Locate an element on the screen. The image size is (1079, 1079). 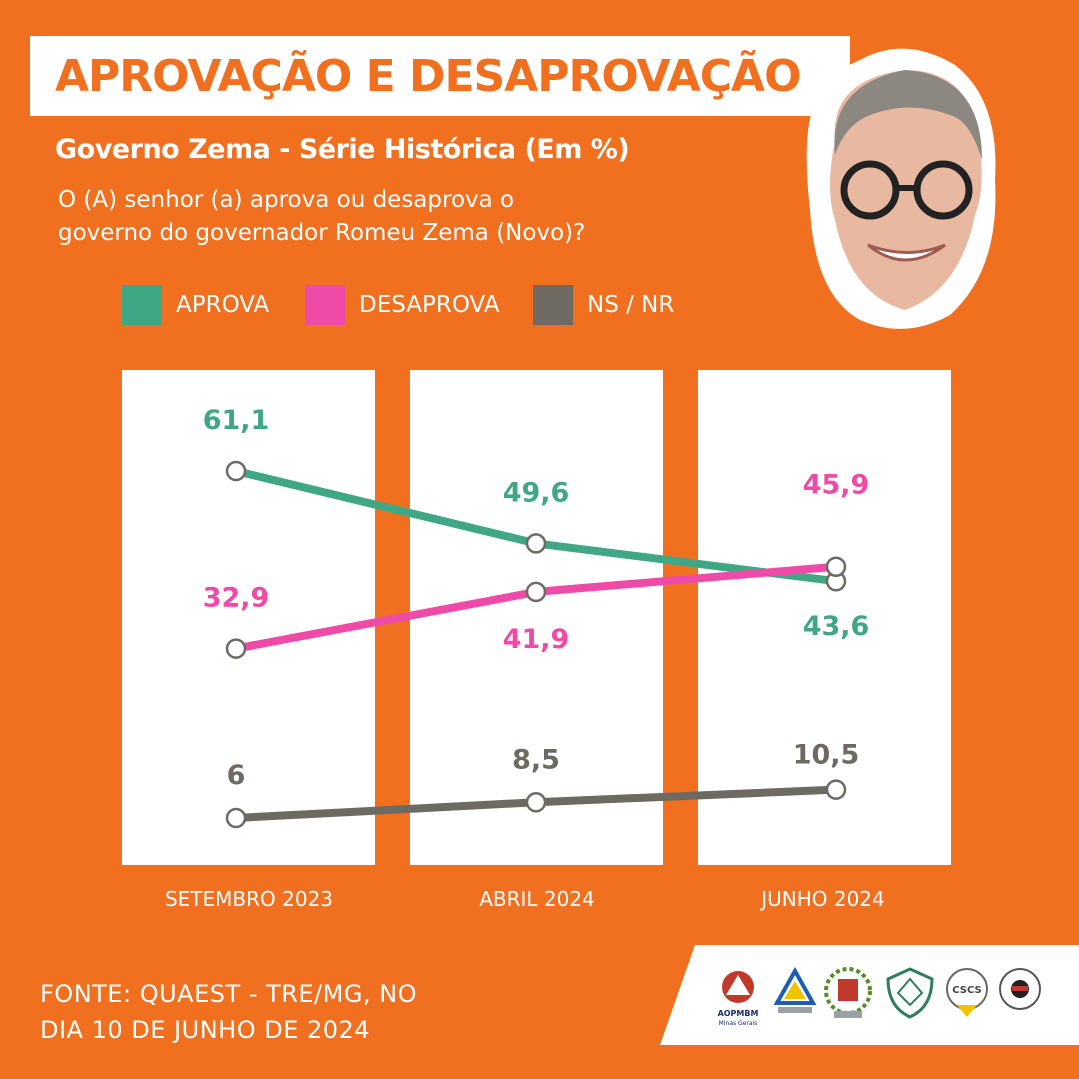
question-line-2: governo do governador Romeu Zema (Novo)? is located at coordinates (322, 233).